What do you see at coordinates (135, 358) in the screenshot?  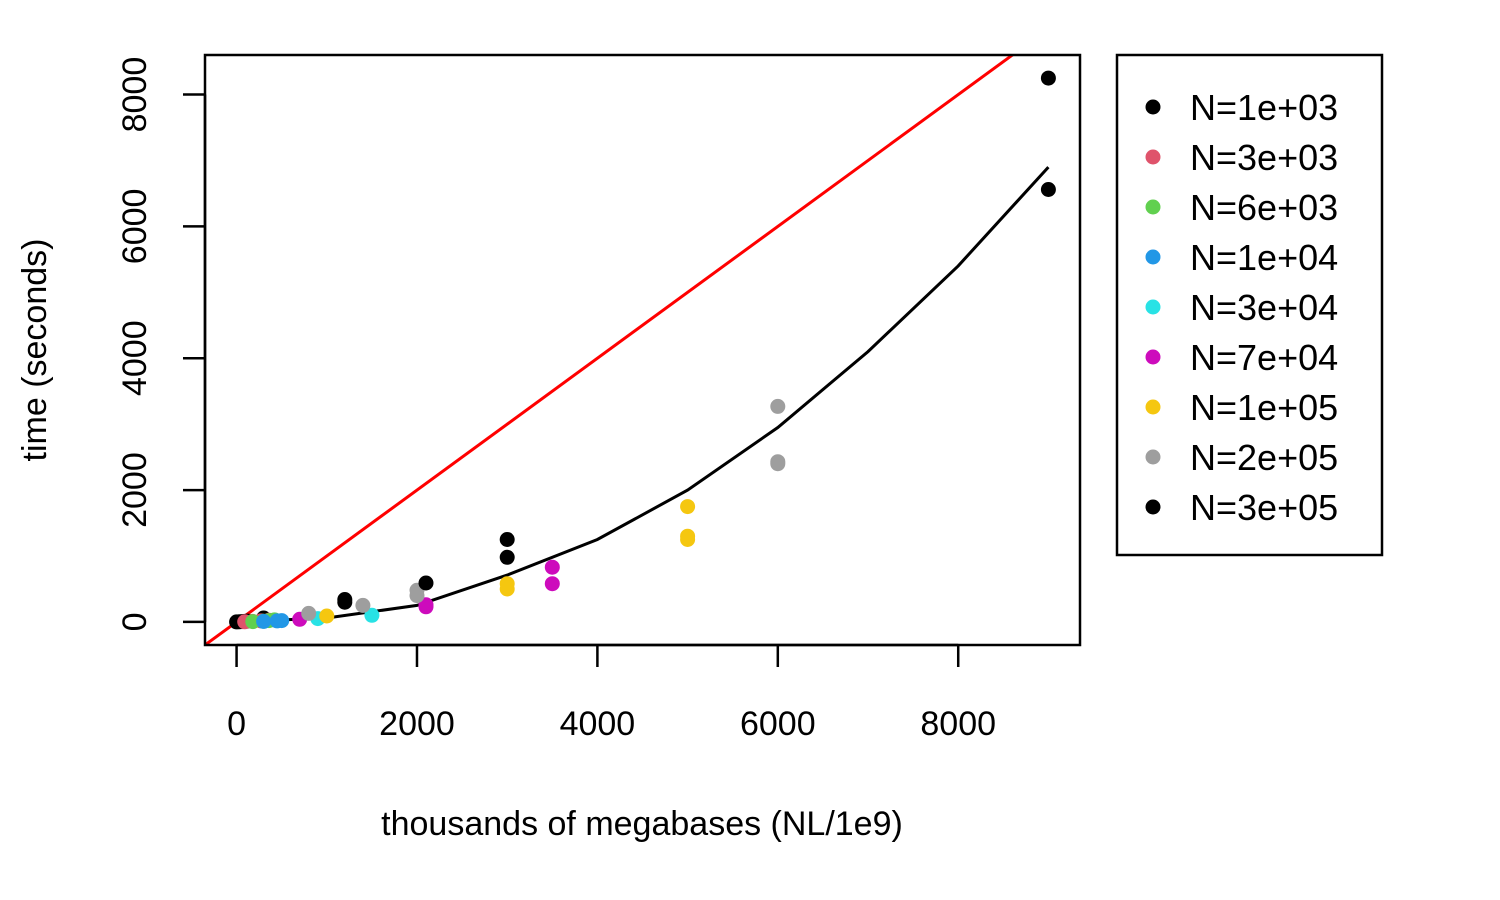 I see `y-tick-label: 4000` at bounding box center [135, 358].